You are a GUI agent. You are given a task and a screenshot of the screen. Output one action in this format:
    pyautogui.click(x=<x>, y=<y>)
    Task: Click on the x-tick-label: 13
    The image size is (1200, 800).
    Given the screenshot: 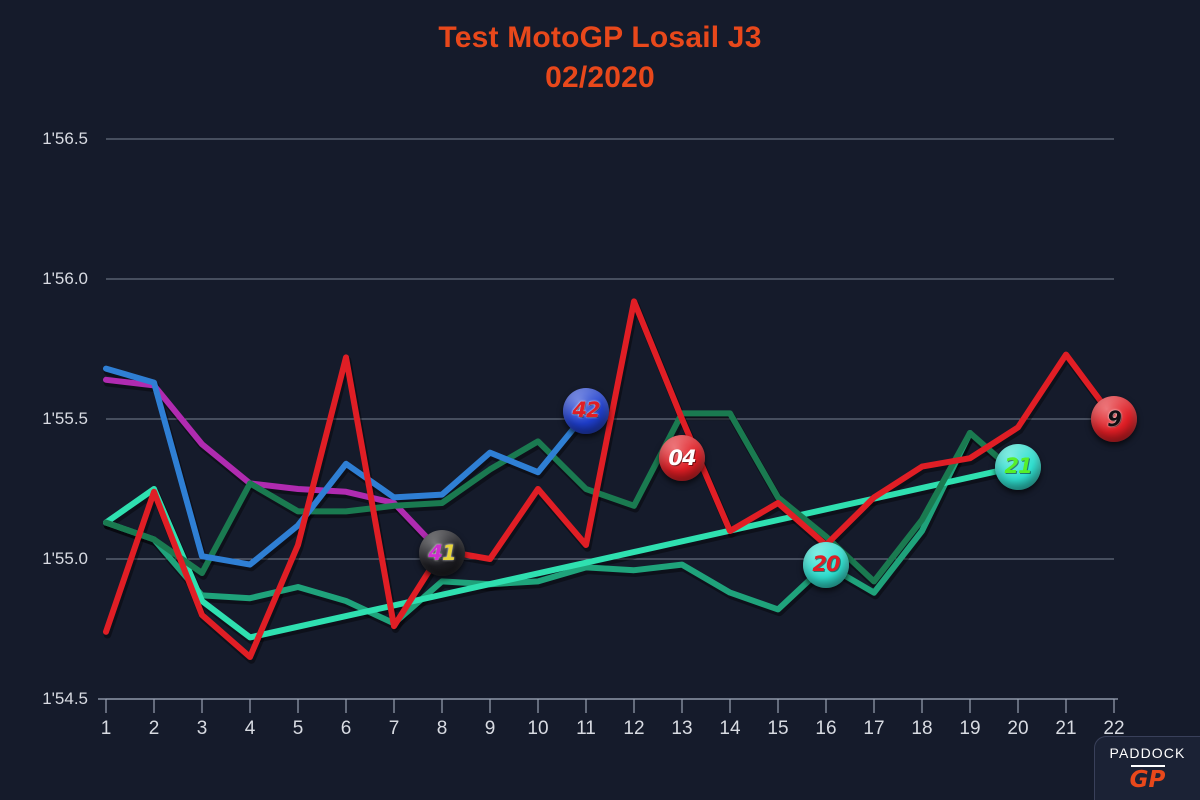 What is the action you would take?
    pyautogui.click(x=682, y=728)
    